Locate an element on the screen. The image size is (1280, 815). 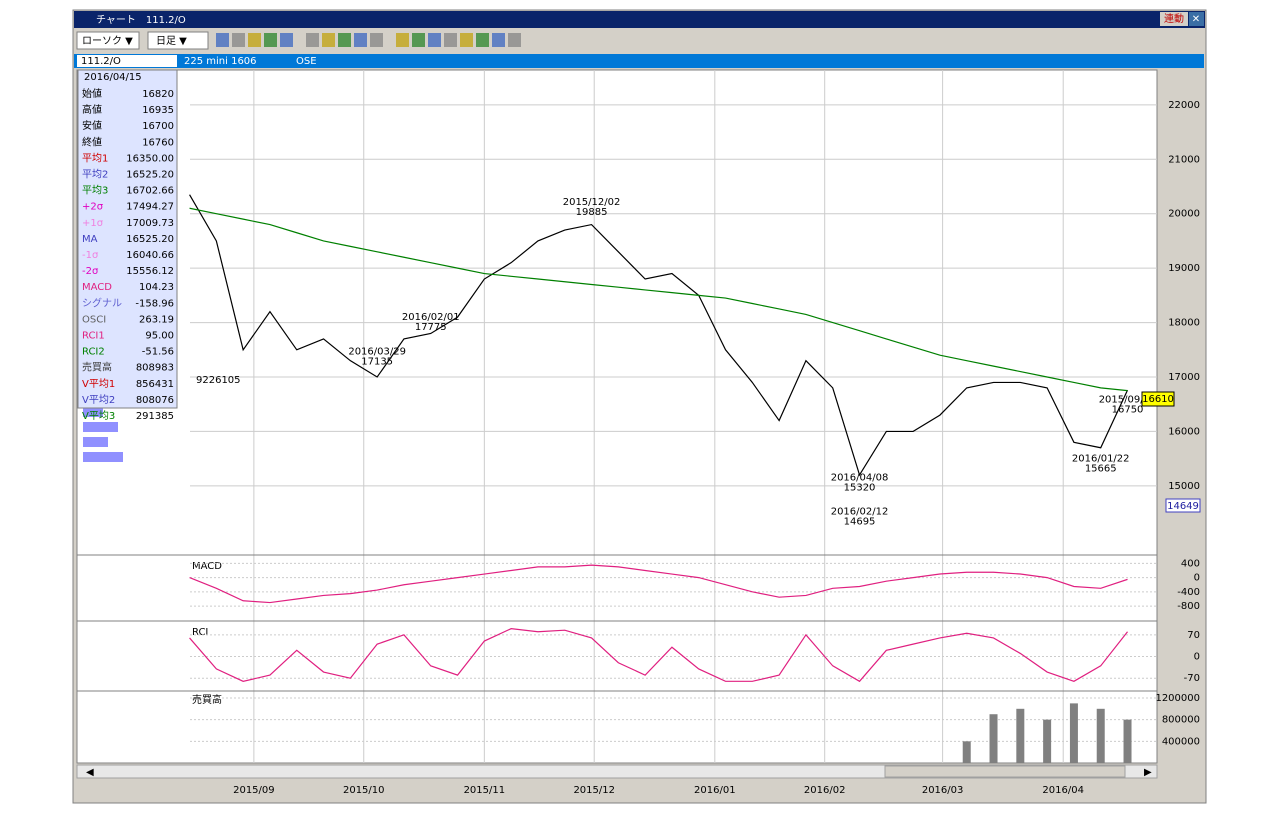
x-tick-label: 2016/03 is located at coordinates (943, 790).